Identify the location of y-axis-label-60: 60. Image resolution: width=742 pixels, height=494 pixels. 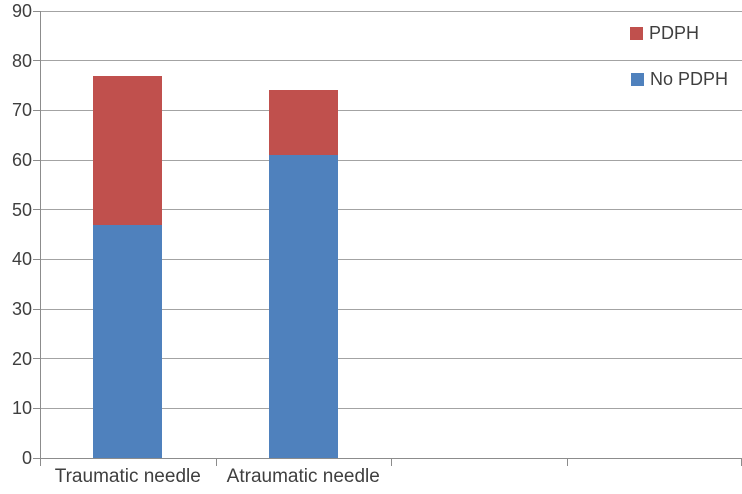
(21, 160).